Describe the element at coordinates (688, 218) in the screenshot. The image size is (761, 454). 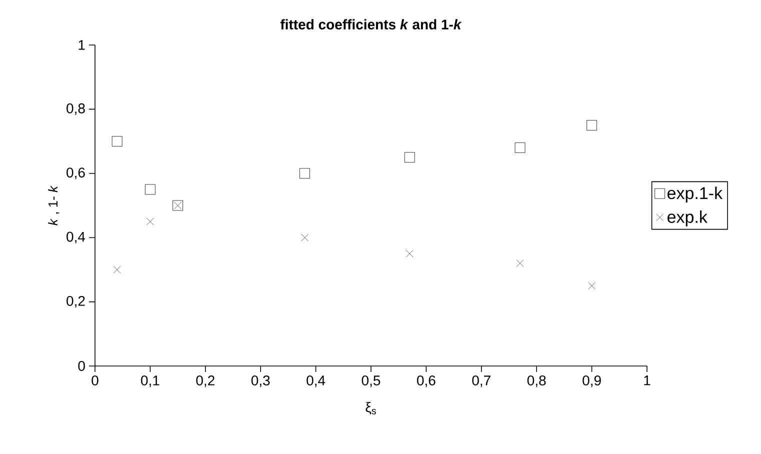
I see `legend-label: exp.k` at that location.